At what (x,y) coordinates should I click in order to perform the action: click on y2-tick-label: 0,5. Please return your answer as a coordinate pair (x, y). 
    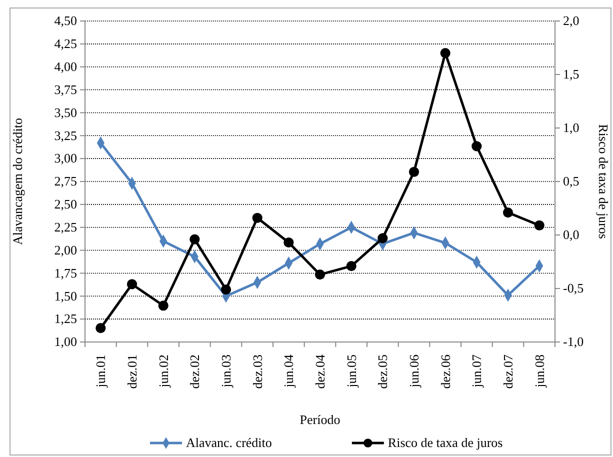
    Looking at the image, I should click on (571, 181).